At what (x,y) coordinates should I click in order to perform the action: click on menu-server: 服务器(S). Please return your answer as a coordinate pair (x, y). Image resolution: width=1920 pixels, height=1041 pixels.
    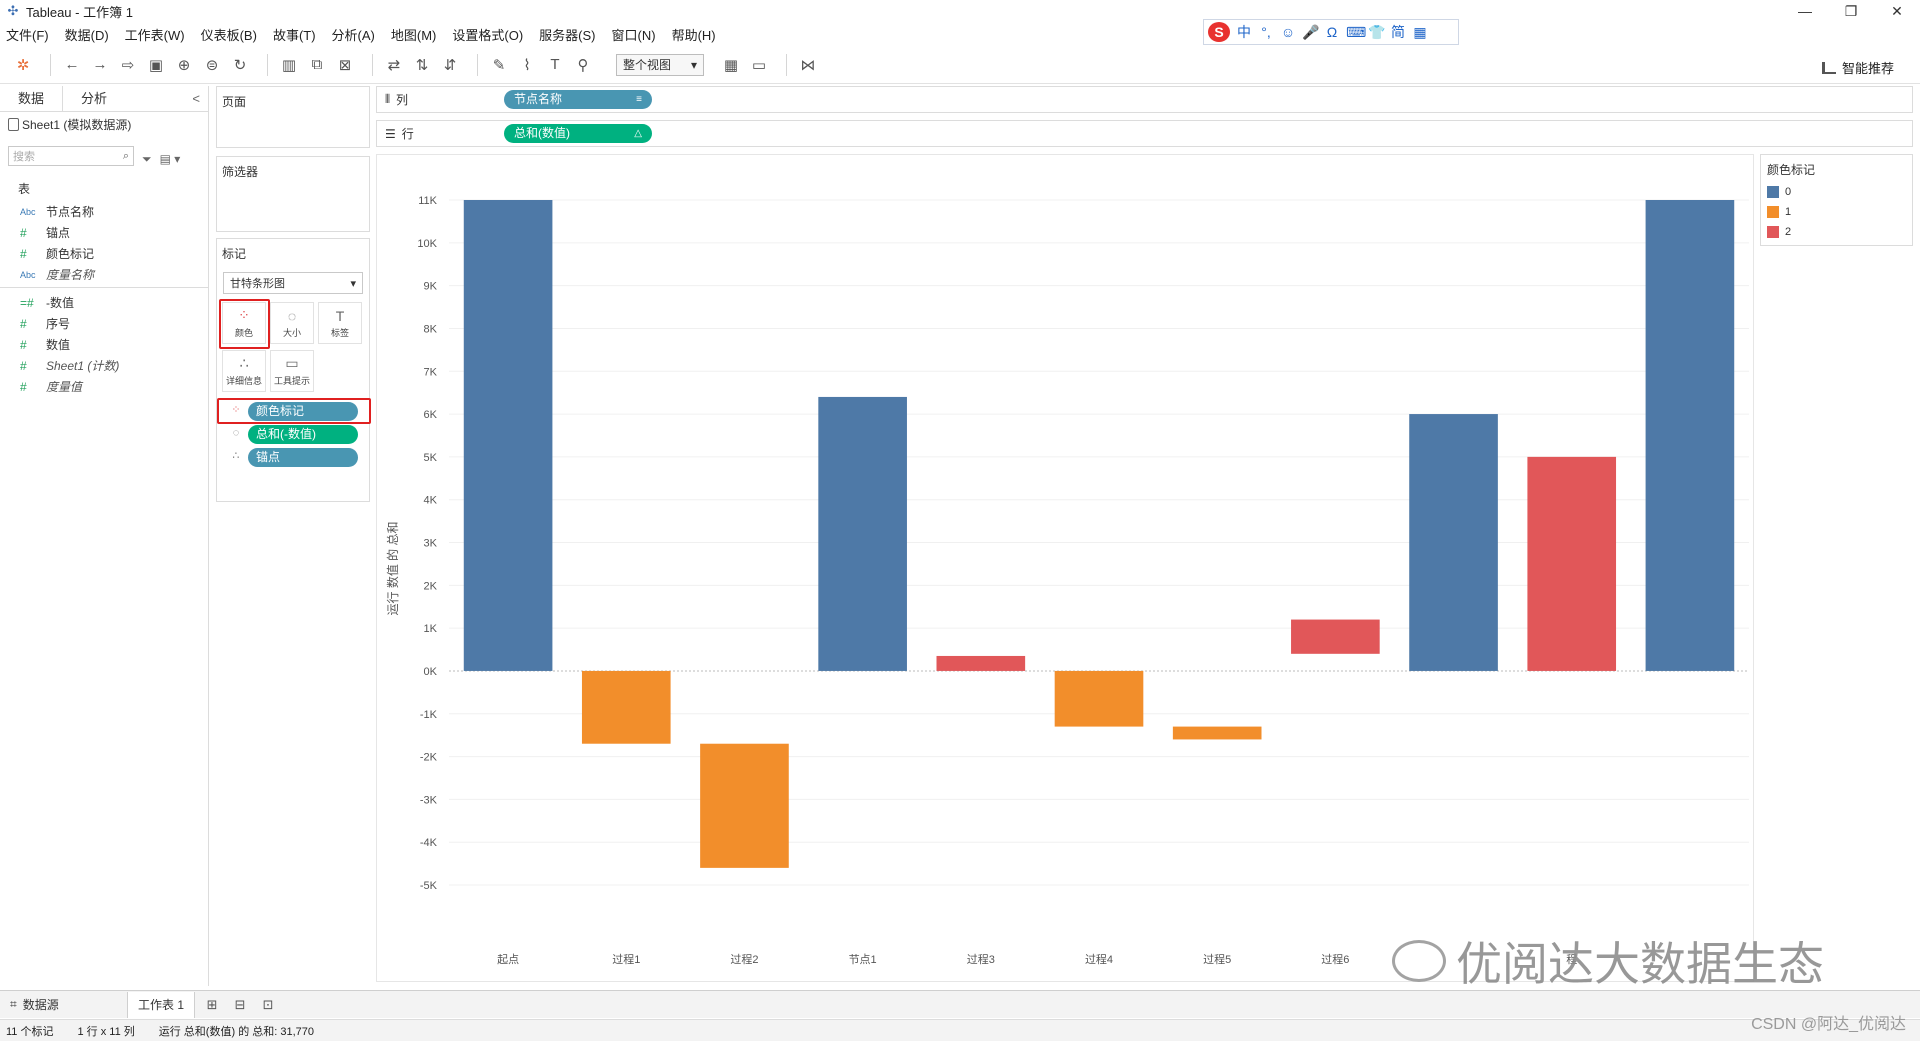
    Looking at the image, I should click on (567, 35).